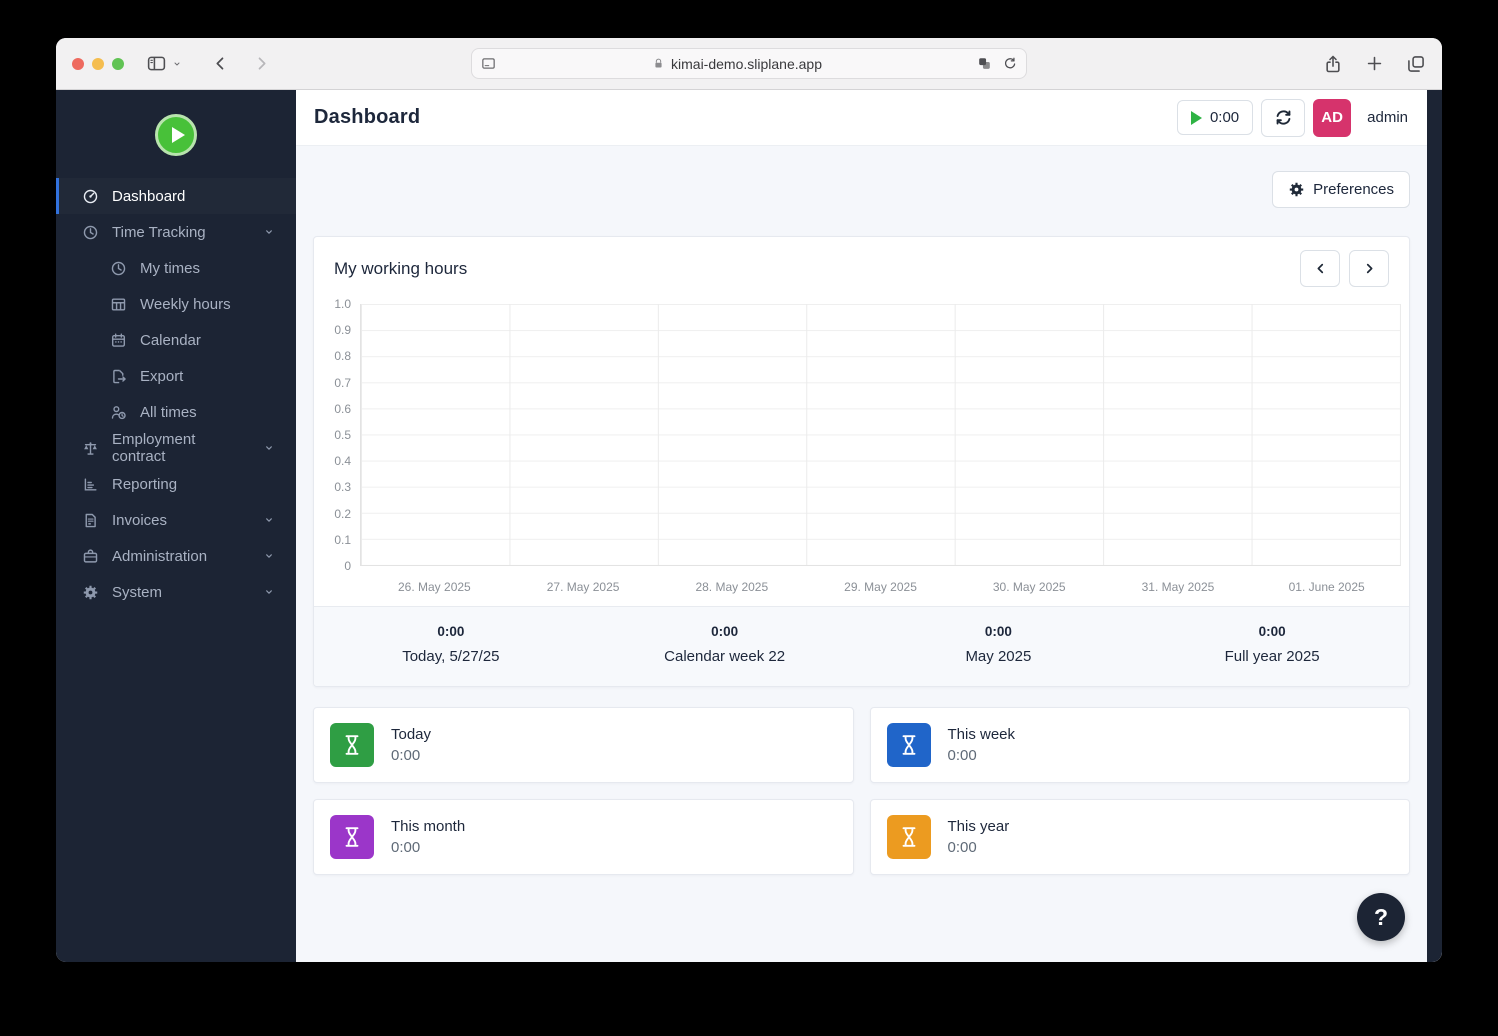 This screenshot has height=1036, width=1498. I want to click on user-avatar: AD, so click(1332, 117).